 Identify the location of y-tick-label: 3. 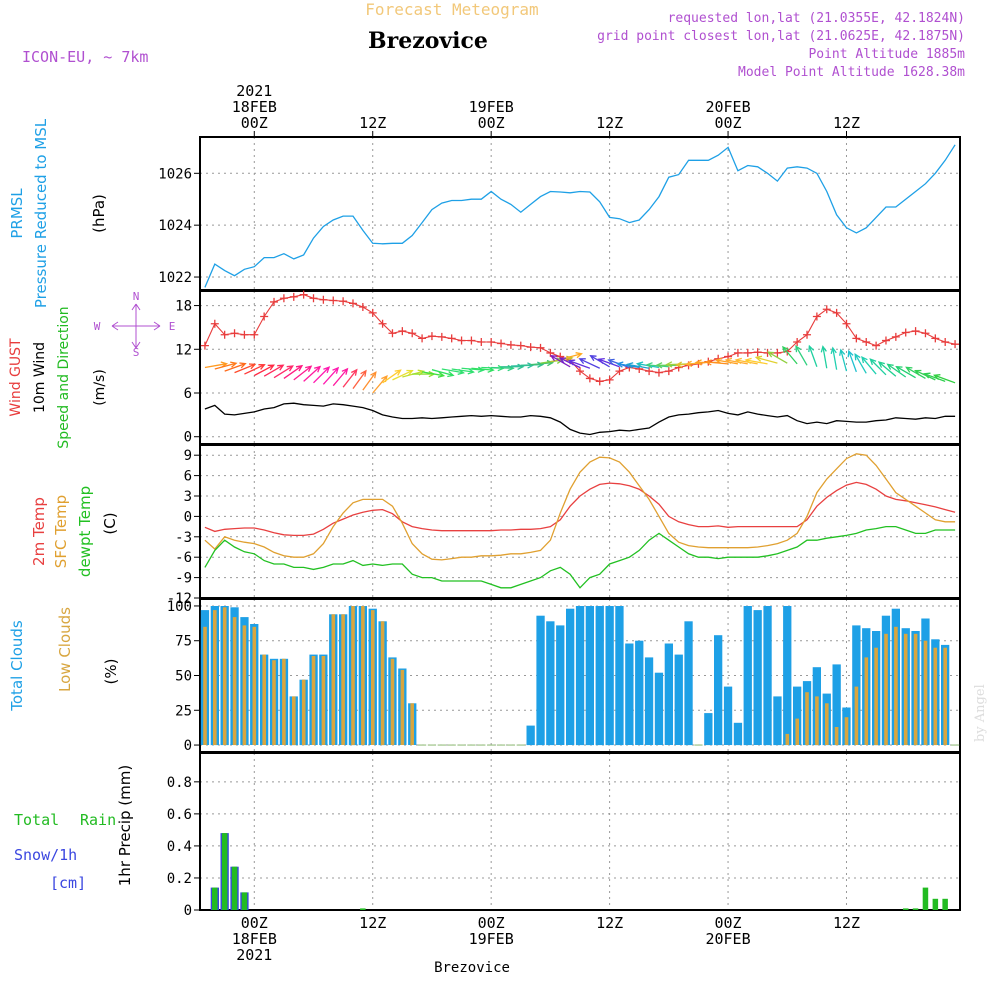
(188, 497).